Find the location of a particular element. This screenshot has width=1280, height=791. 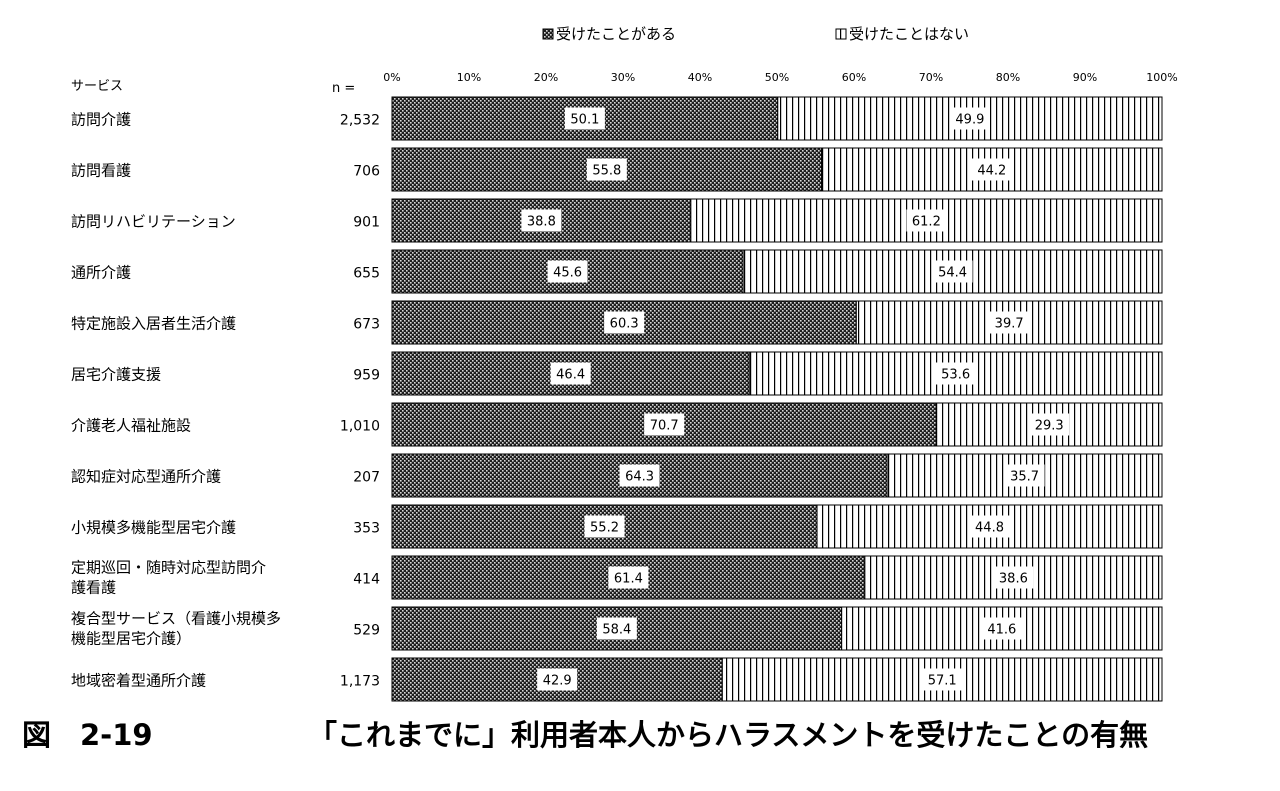

data-label: 70.7 is located at coordinates (664, 426).